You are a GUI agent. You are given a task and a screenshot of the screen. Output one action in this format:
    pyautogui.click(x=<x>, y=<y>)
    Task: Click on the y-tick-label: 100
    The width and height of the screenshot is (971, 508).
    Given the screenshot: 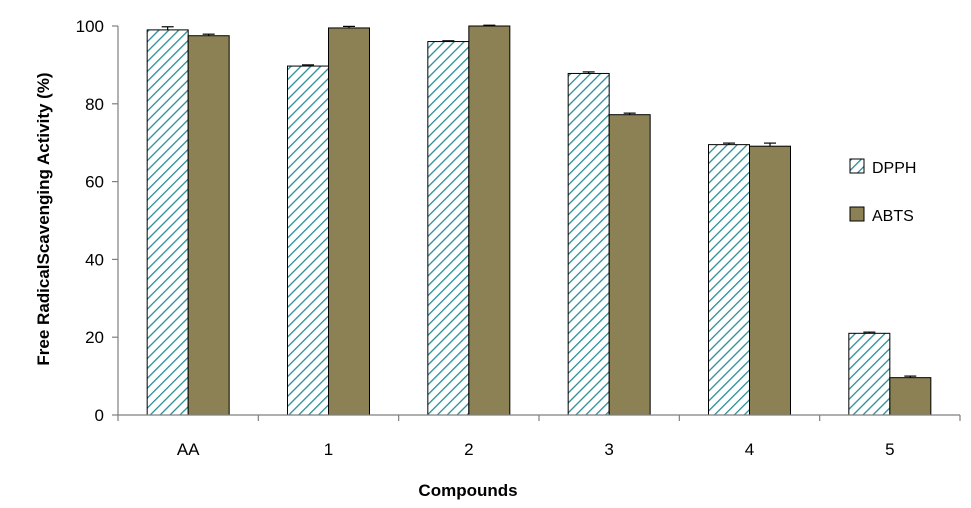 What is the action you would take?
    pyautogui.click(x=90, y=26)
    